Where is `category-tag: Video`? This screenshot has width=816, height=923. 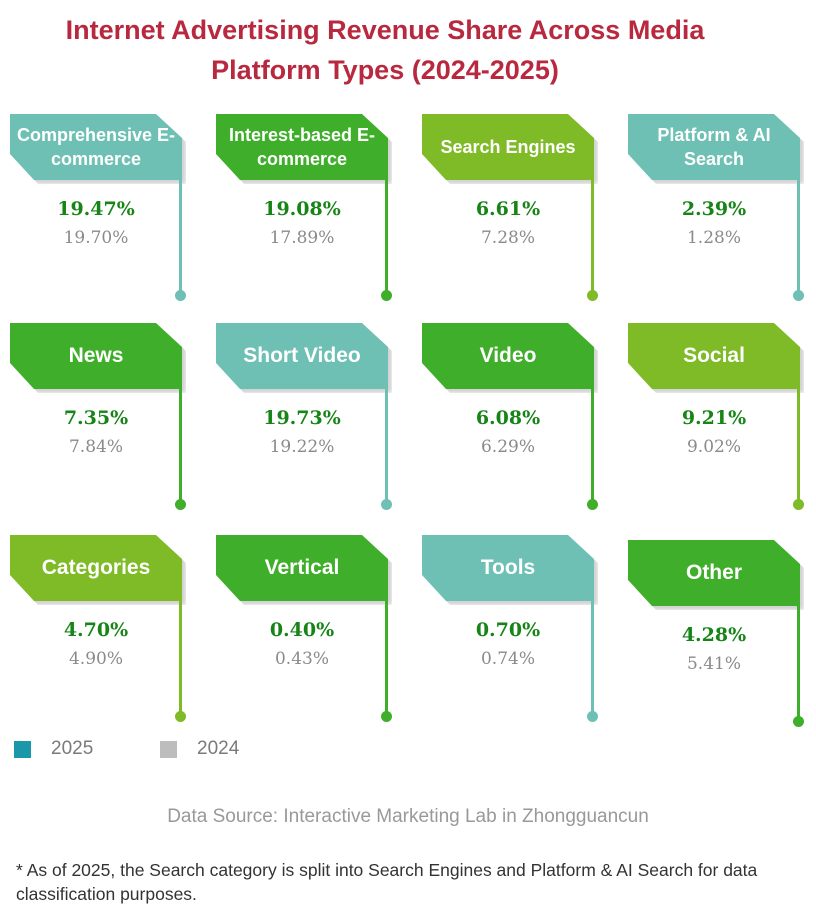
category-tag: Video is located at coordinates (508, 356).